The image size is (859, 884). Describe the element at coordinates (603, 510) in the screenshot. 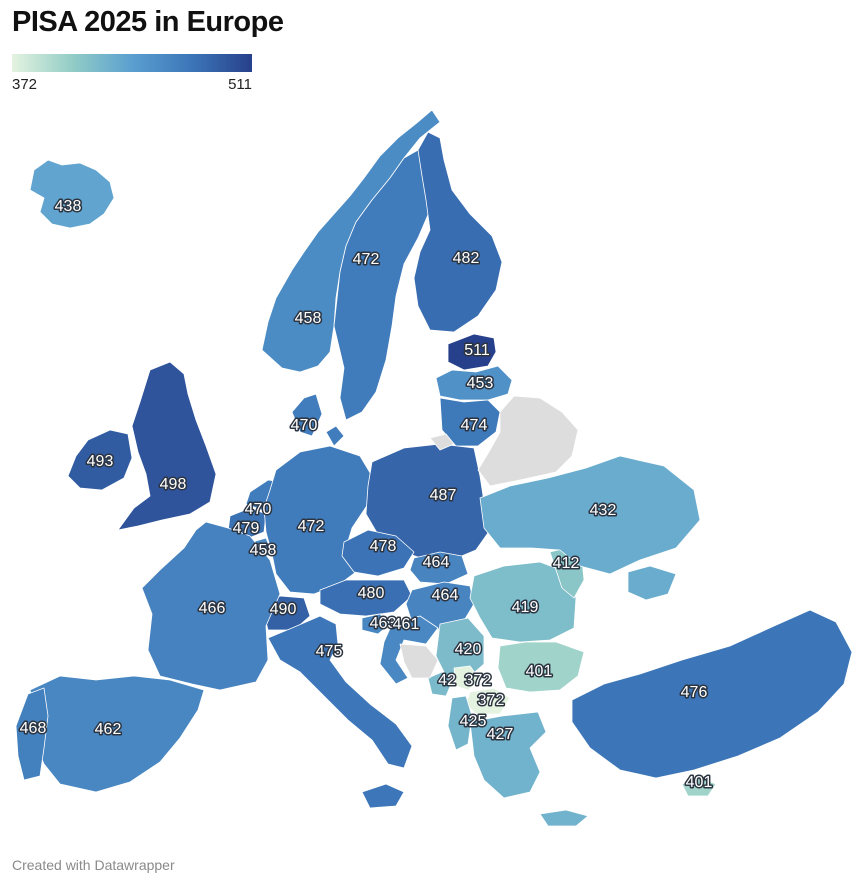

I see `value-label-ukraine: 432` at that location.